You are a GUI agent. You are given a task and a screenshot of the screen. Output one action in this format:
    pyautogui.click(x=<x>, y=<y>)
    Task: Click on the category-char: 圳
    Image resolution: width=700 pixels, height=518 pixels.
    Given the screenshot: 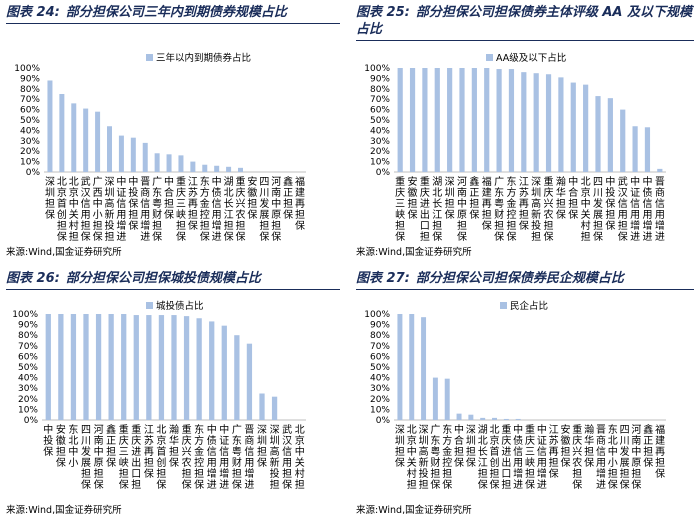 What is the action you would take?
    pyautogui.click(x=424, y=441)
    